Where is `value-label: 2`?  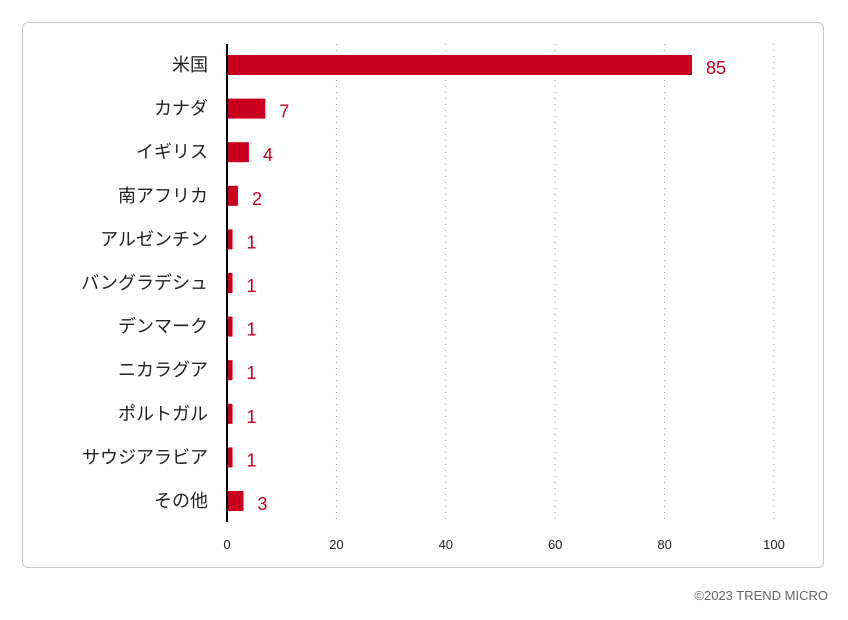
value-label: 2 is located at coordinates (257, 199).